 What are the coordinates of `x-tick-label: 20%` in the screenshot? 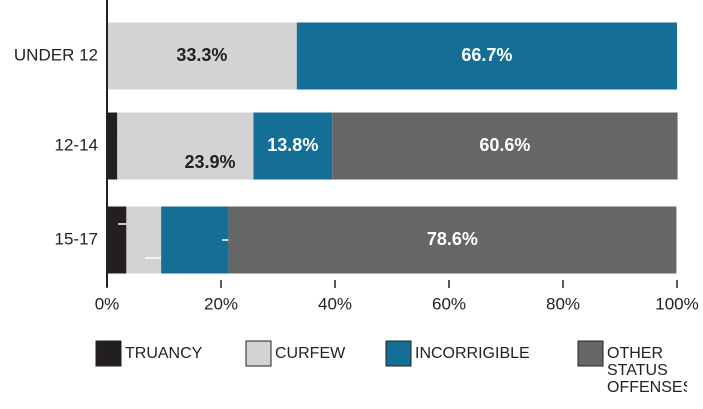 It's located at (221, 303).